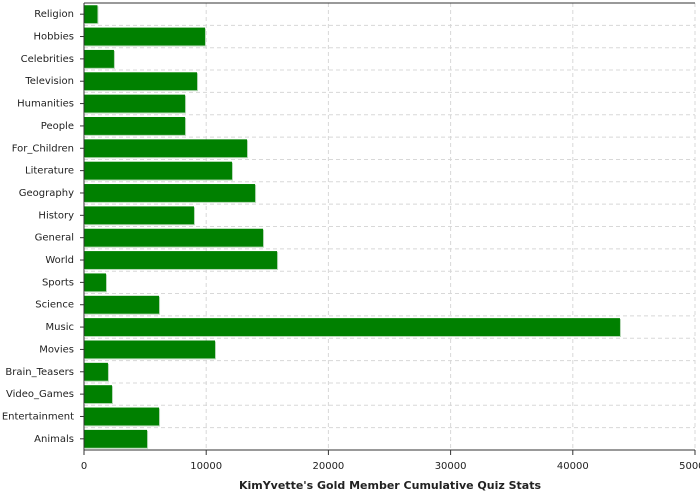 This screenshot has width=700, height=500. I want to click on y-tick-label: People, so click(57, 126).